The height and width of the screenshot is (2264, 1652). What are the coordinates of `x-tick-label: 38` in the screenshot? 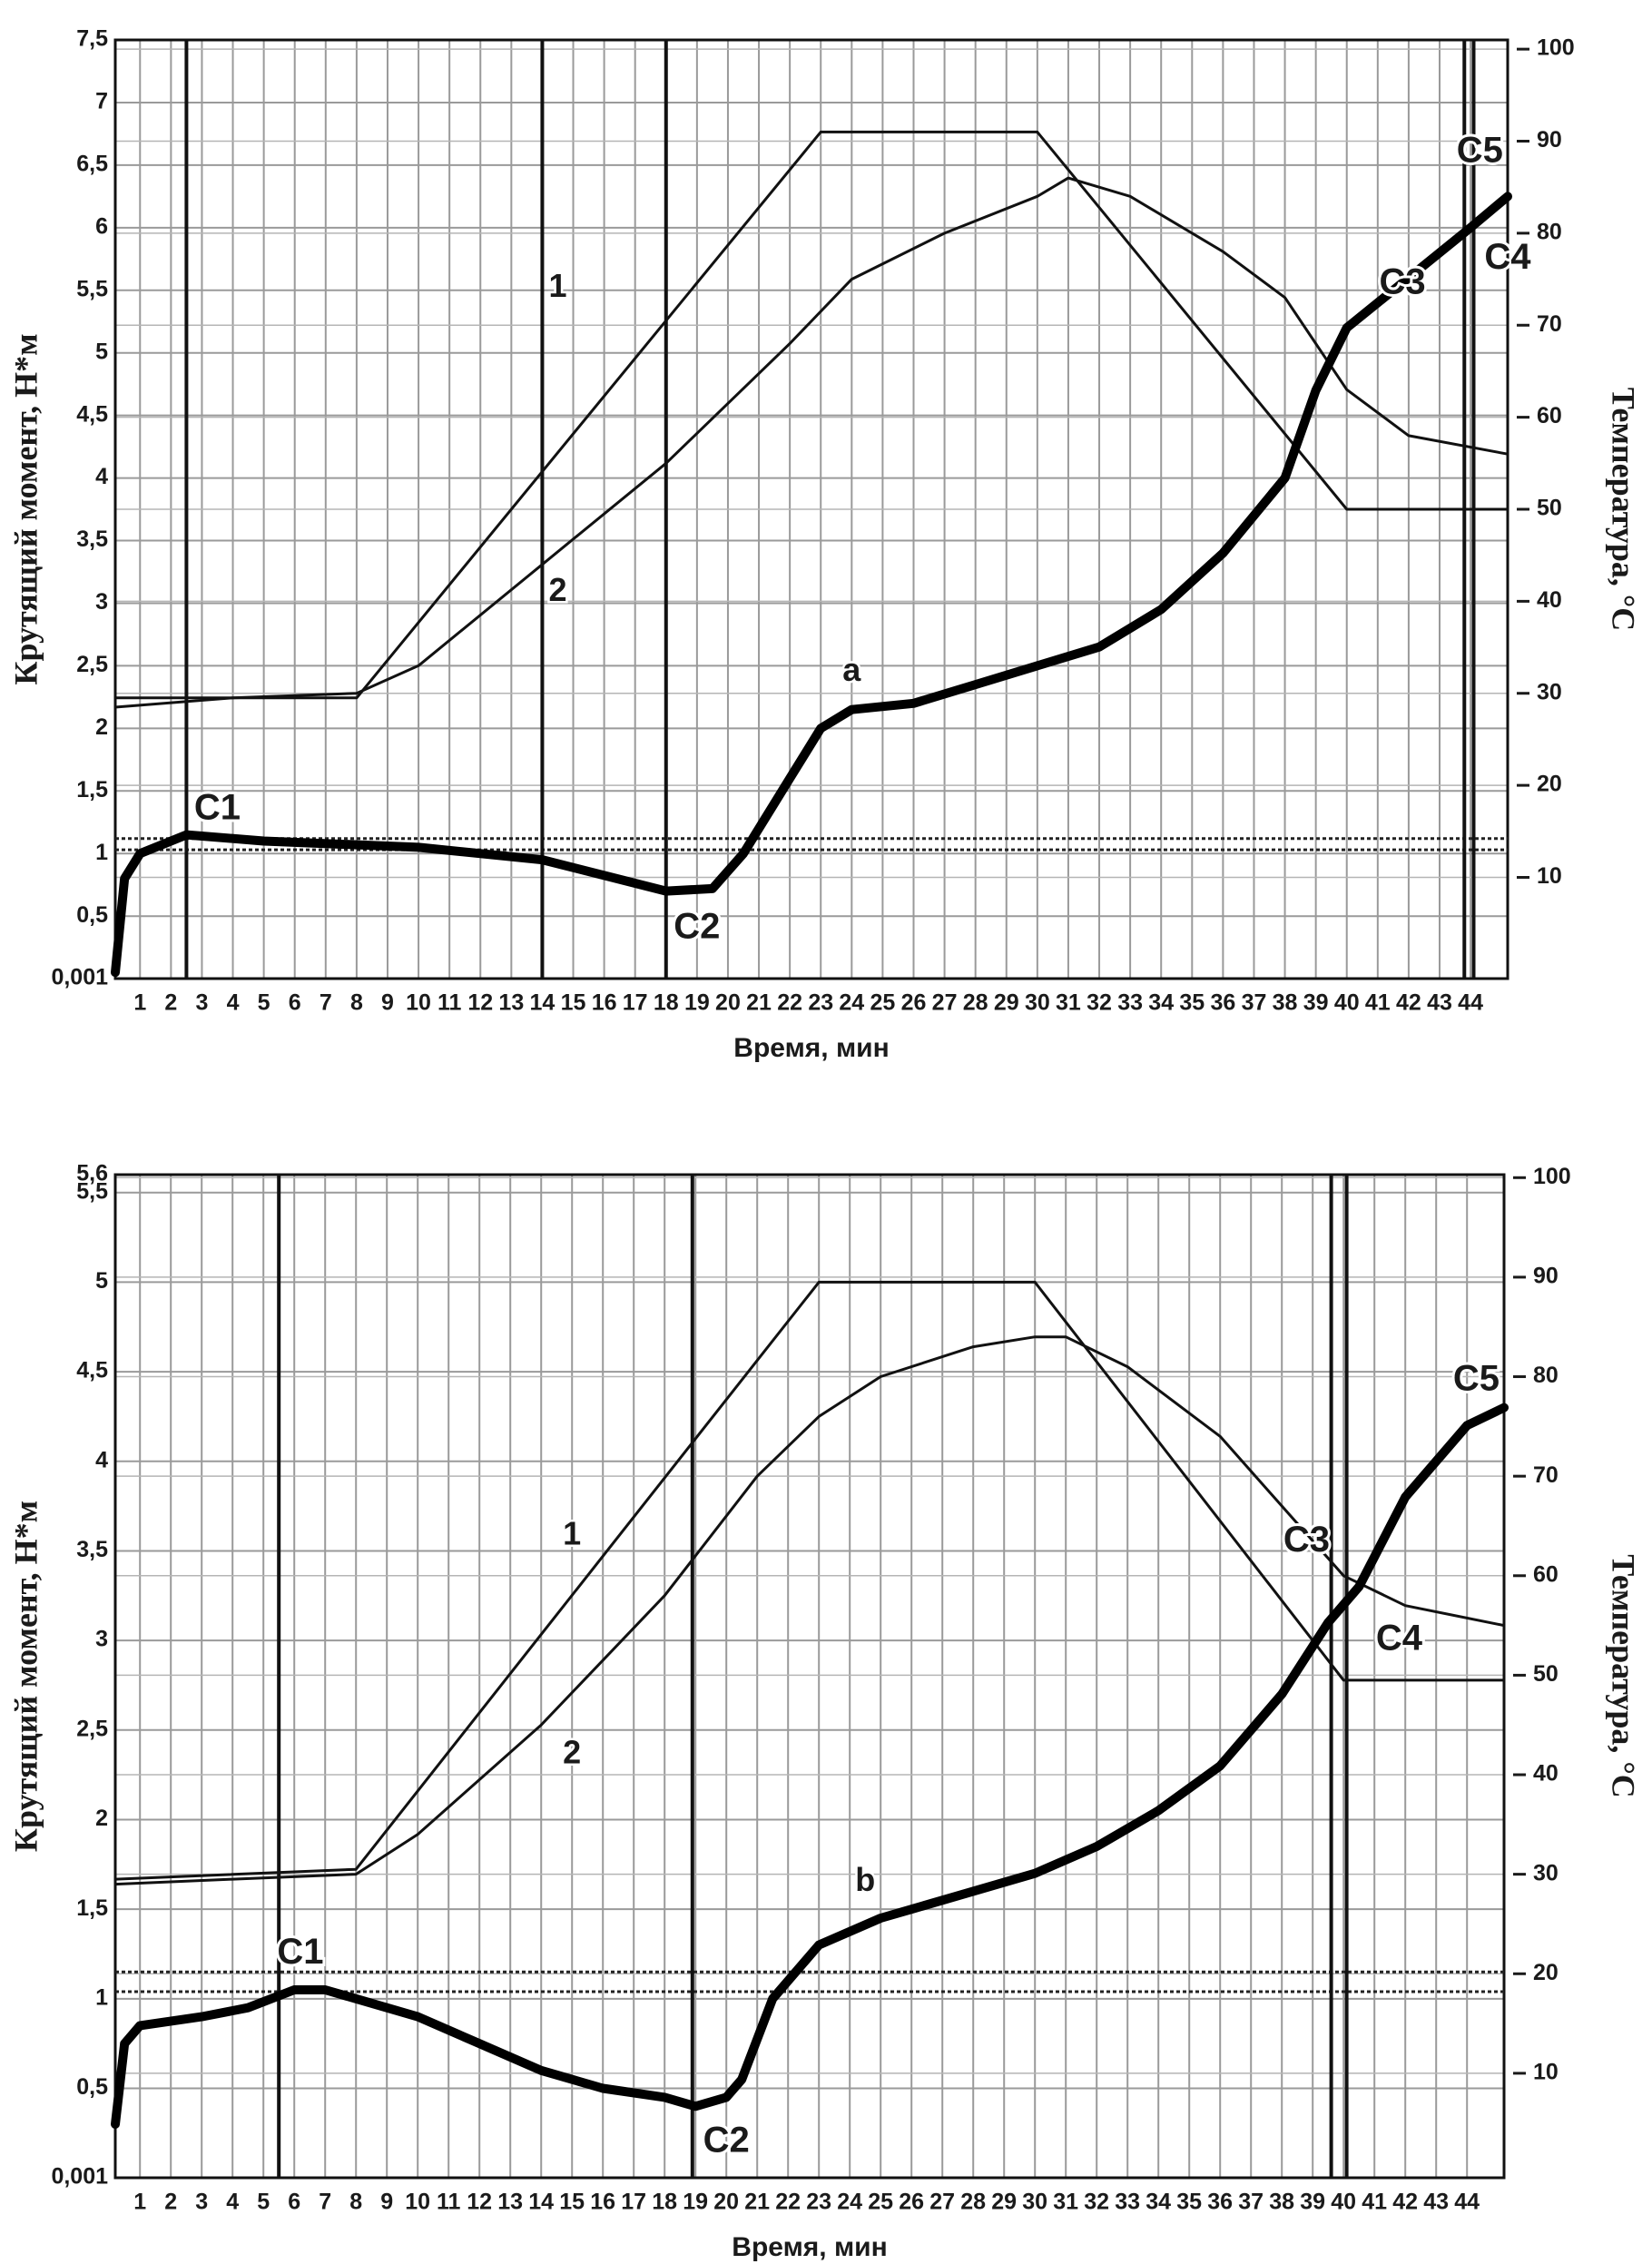 It's located at (1281, 2203).